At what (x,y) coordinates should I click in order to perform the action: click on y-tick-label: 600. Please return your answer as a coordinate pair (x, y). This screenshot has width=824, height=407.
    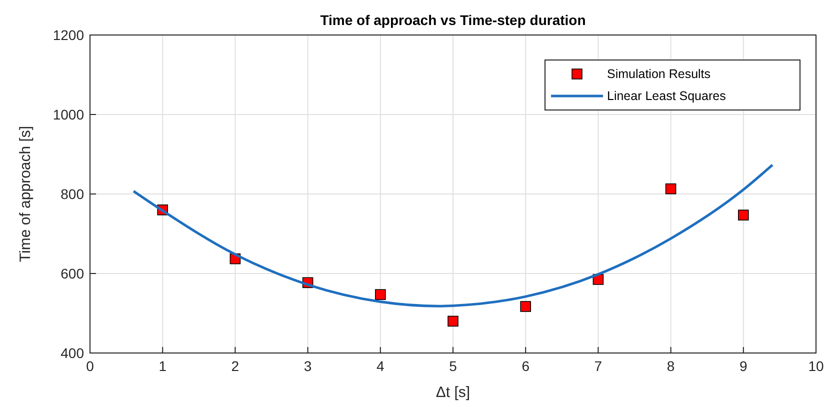
    Looking at the image, I should click on (72, 274).